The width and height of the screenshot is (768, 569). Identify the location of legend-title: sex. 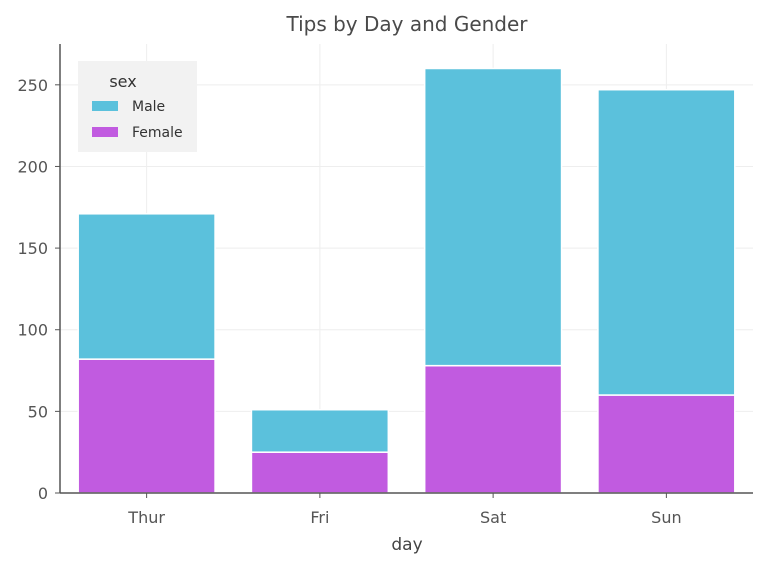
(122, 81).